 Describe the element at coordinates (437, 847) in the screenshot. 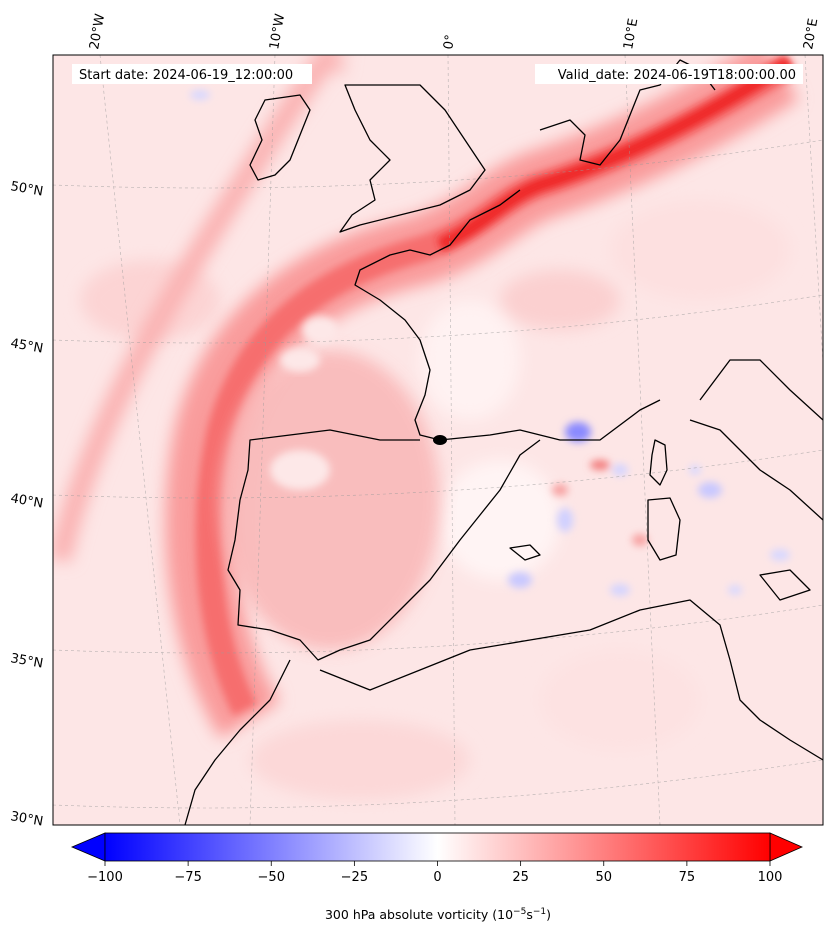

I see `colorbar-gradient` at that location.